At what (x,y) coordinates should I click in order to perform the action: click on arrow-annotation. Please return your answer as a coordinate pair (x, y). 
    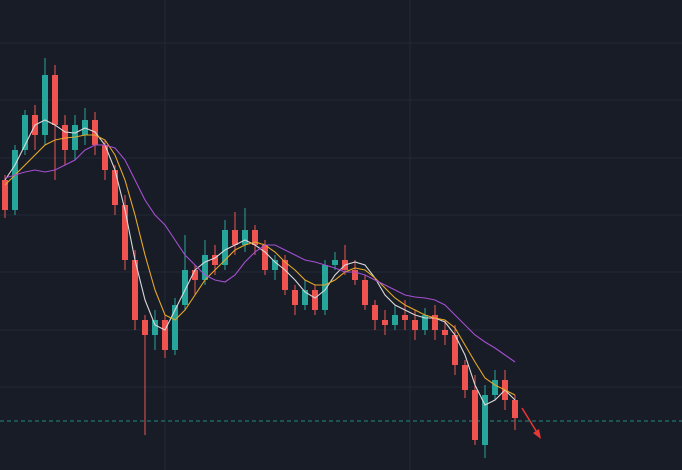
    Looking at the image, I should click on (531, 423).